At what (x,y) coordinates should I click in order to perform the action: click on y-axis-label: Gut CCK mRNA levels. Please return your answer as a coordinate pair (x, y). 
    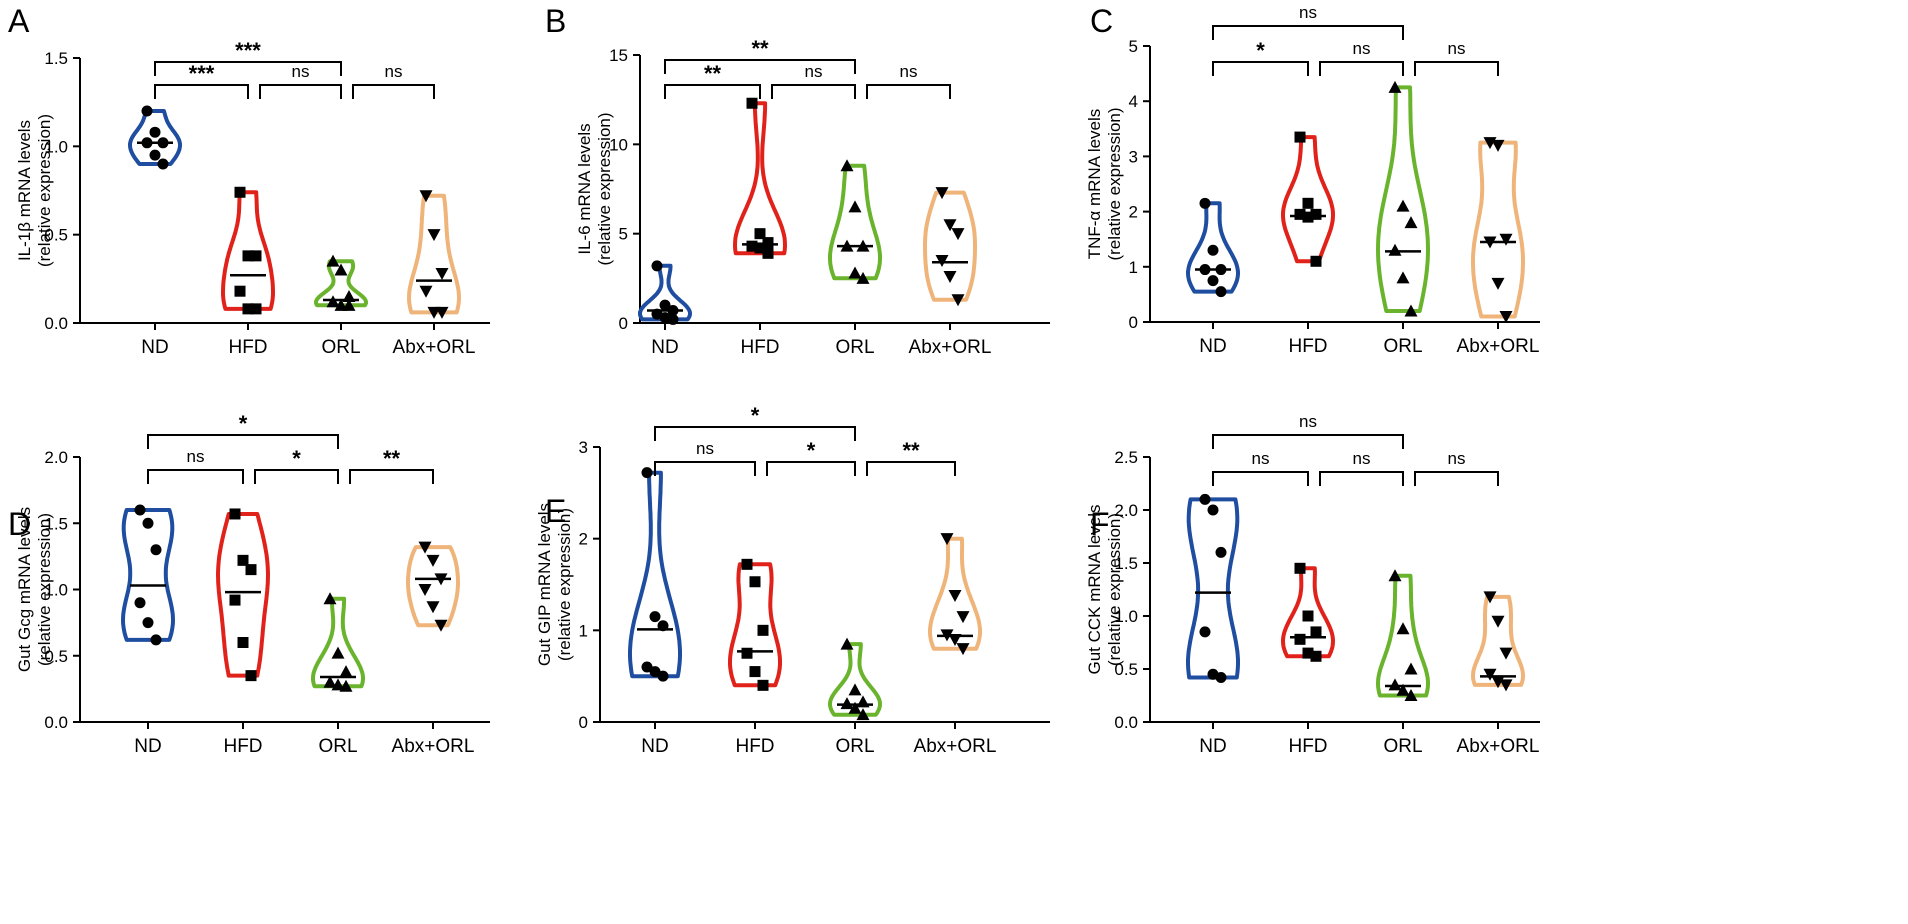
    Looking at the image, I should click on (1094, 589).